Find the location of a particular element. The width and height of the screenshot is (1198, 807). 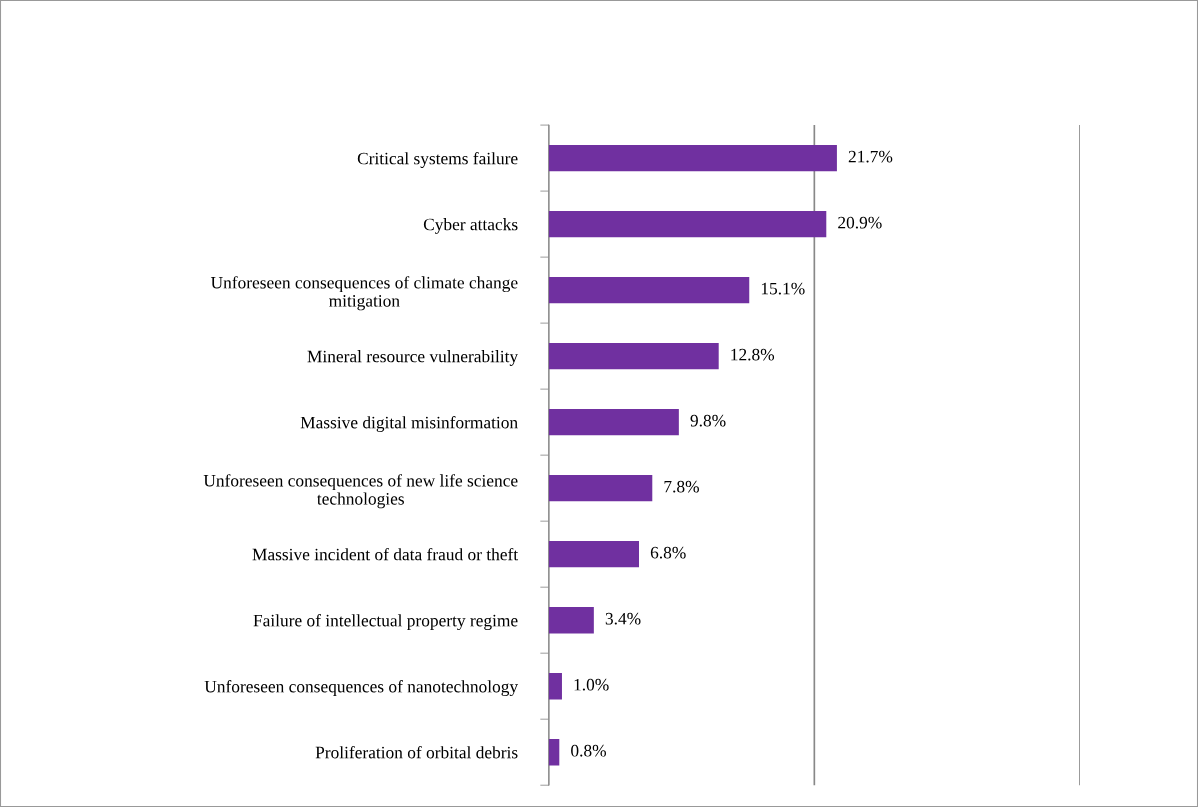

data-label: 9.8% is located at coordinates (708, 420).